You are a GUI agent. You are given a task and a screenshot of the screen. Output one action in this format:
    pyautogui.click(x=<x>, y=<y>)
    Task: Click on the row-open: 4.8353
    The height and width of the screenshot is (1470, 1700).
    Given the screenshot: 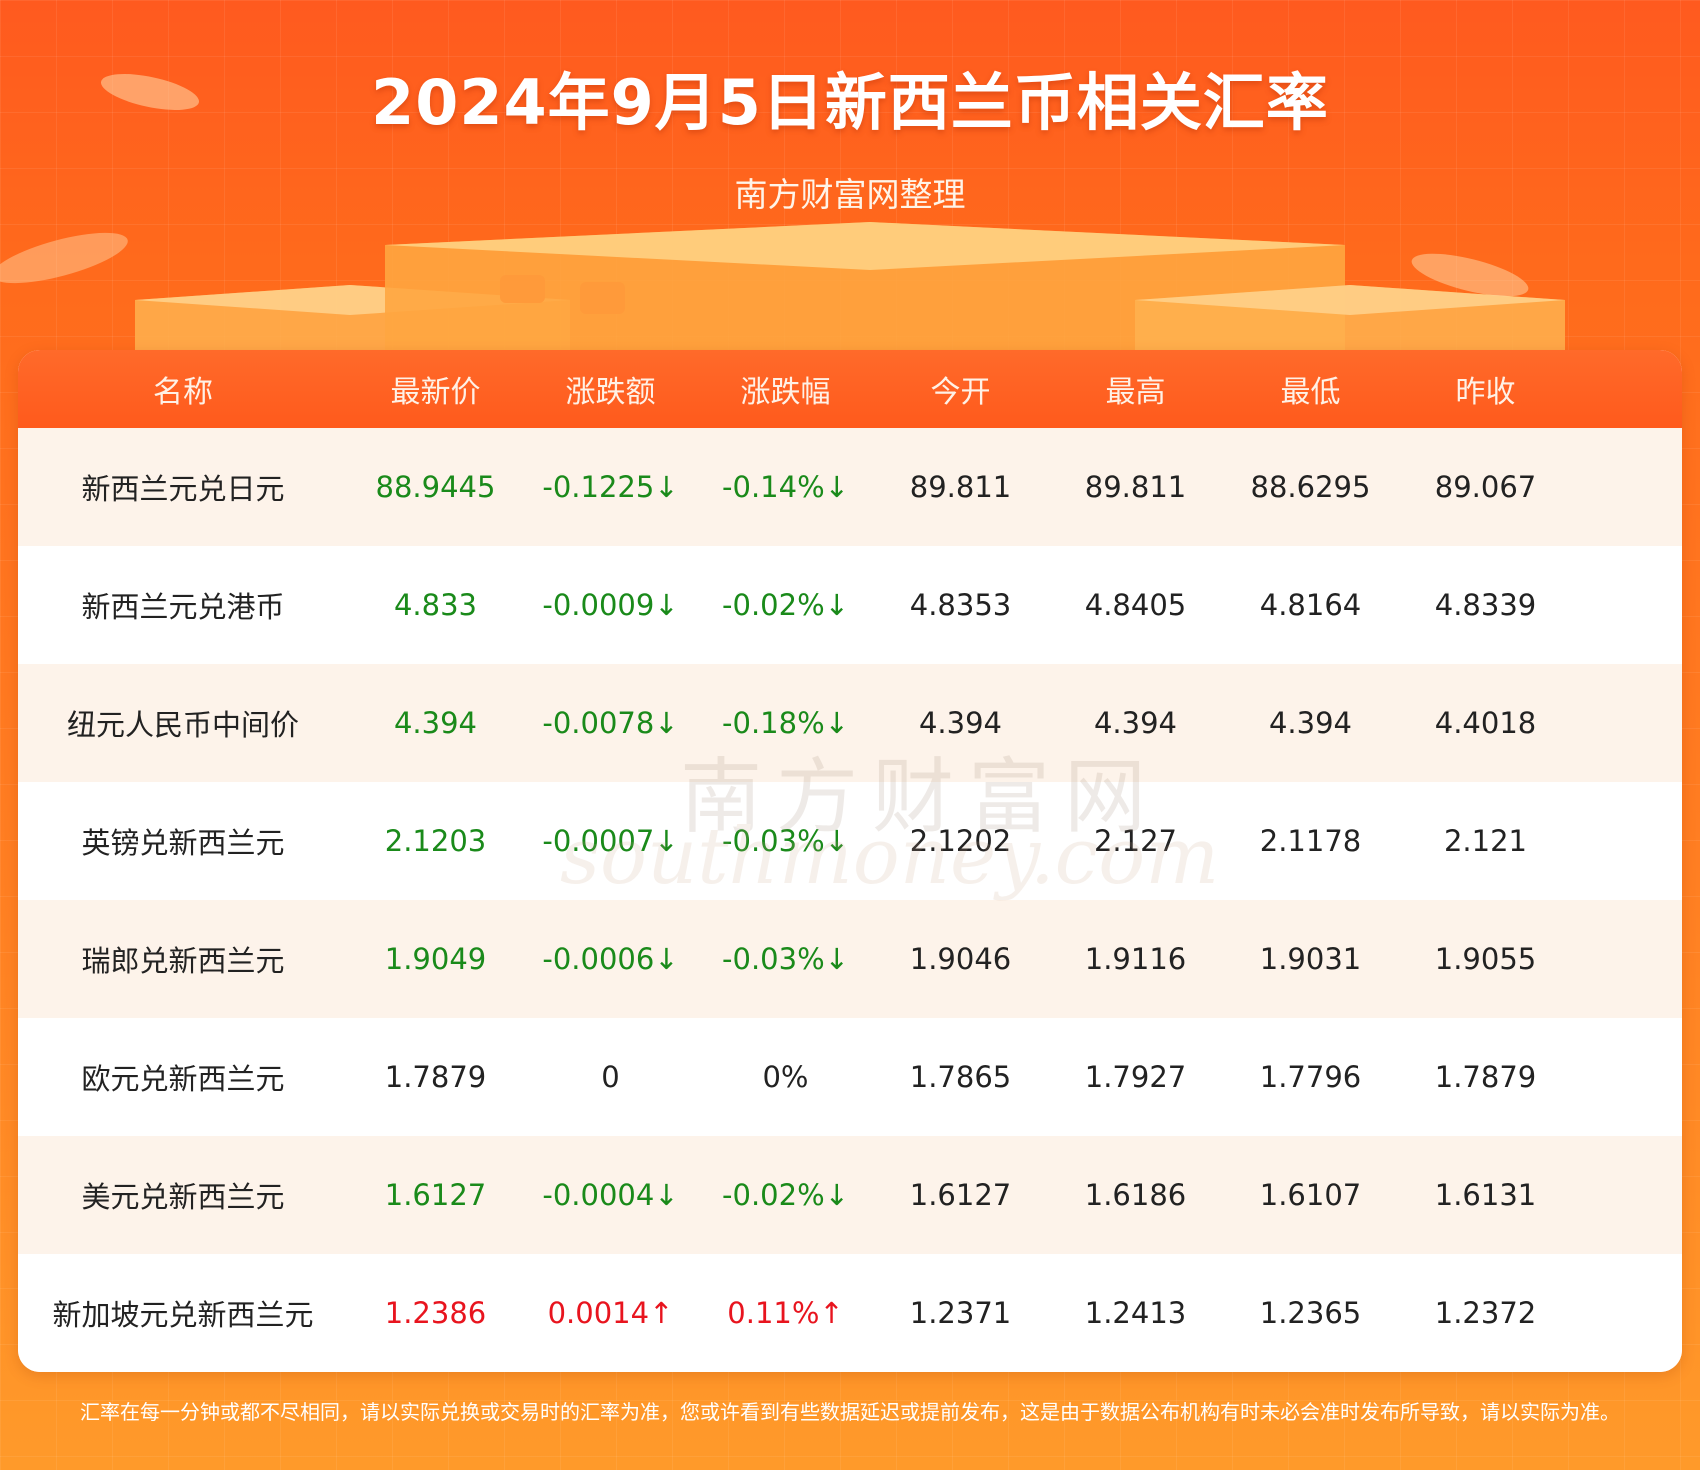 What is the action you would take?
    pyautogui.click(x=960, y=605)
    